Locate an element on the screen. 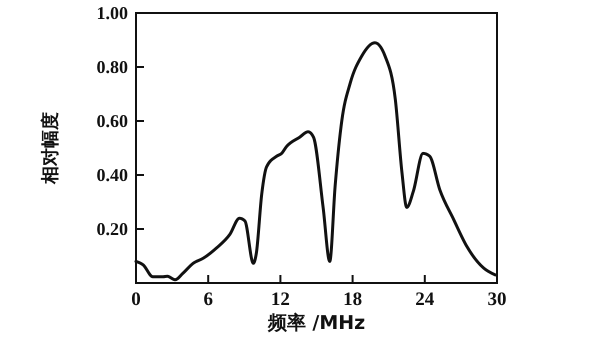  x-axis-title: 频率 /MHz is located at coordinates (316, 323).